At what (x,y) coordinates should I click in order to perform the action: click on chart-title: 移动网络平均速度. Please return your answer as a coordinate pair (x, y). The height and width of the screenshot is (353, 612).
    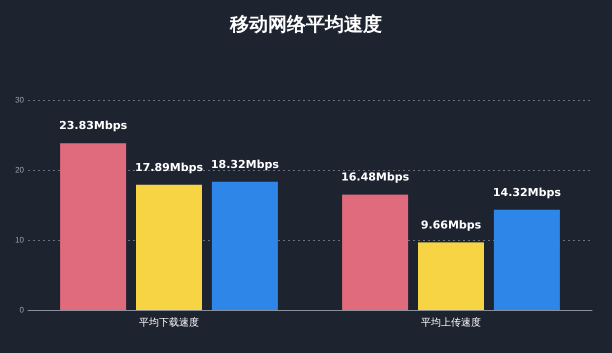
    Looking at the image, I should click on (305, 25).